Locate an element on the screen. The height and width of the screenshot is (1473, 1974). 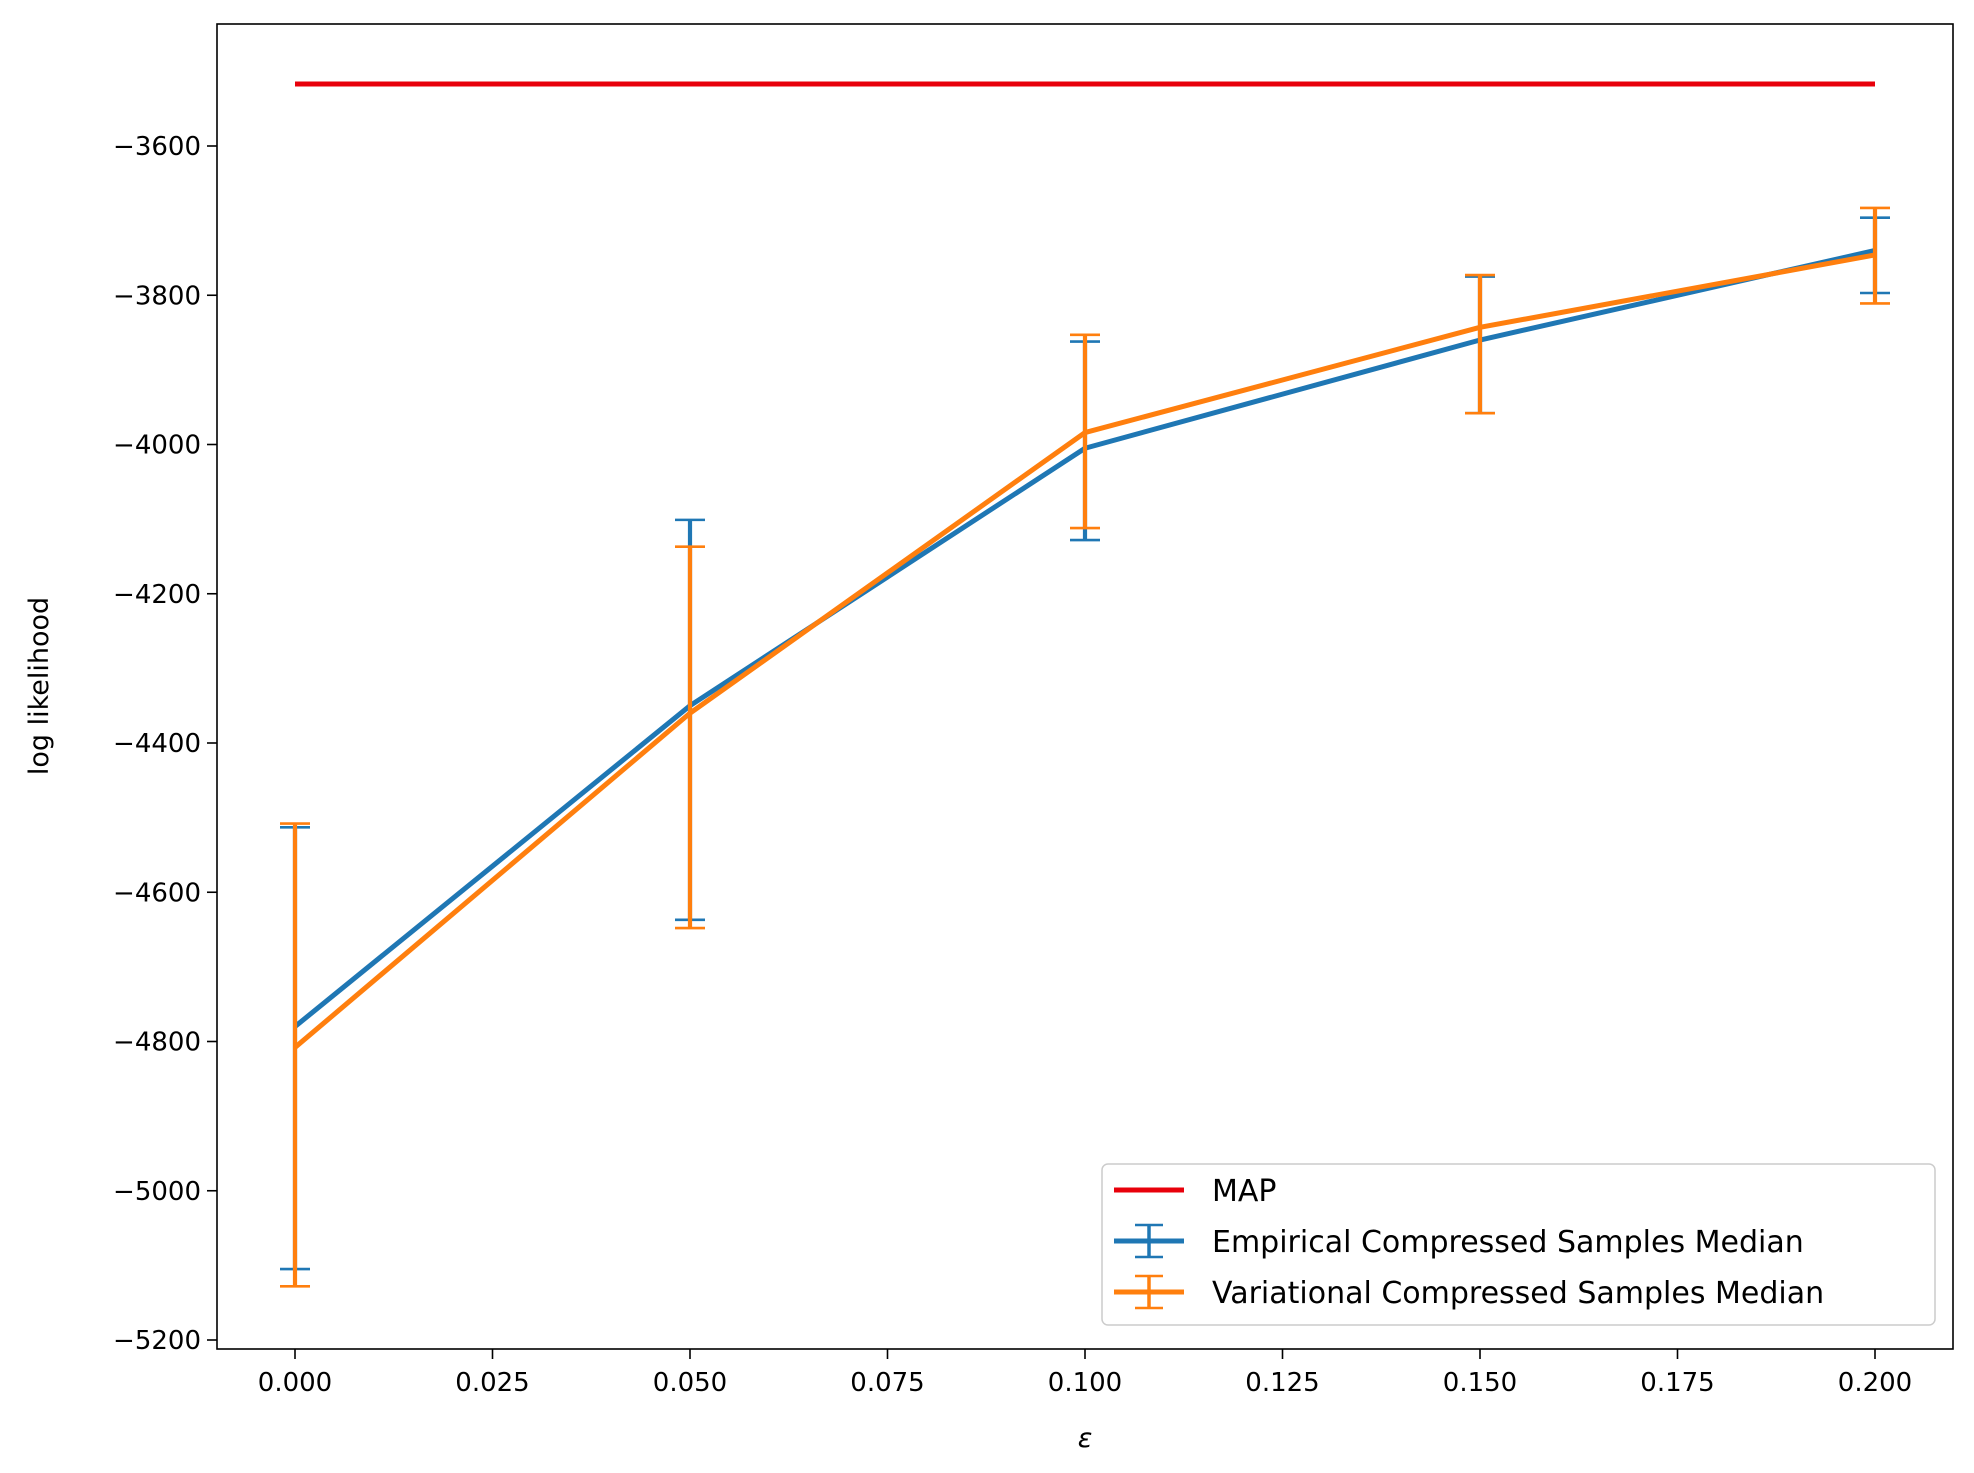
y-axis-label: log likelihood is located at coordinates (39, 686).